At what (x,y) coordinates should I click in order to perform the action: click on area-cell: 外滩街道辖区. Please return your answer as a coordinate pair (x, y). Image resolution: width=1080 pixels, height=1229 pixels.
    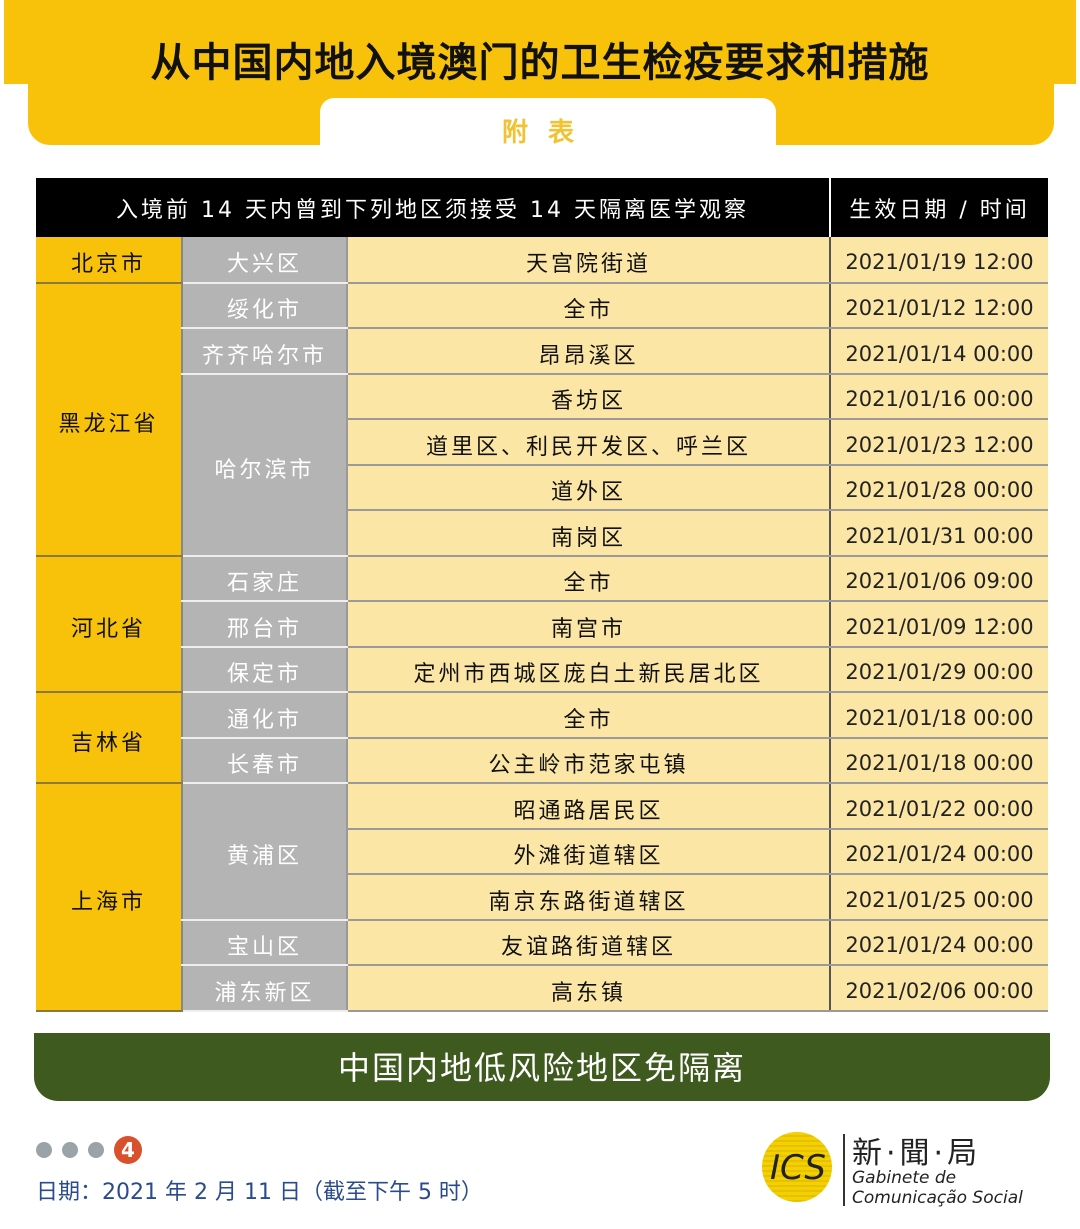
    Looking at the image, I should click on (588, 851).